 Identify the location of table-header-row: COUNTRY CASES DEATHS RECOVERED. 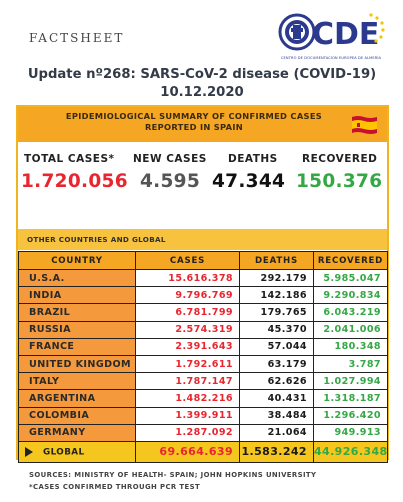
(203, 260).